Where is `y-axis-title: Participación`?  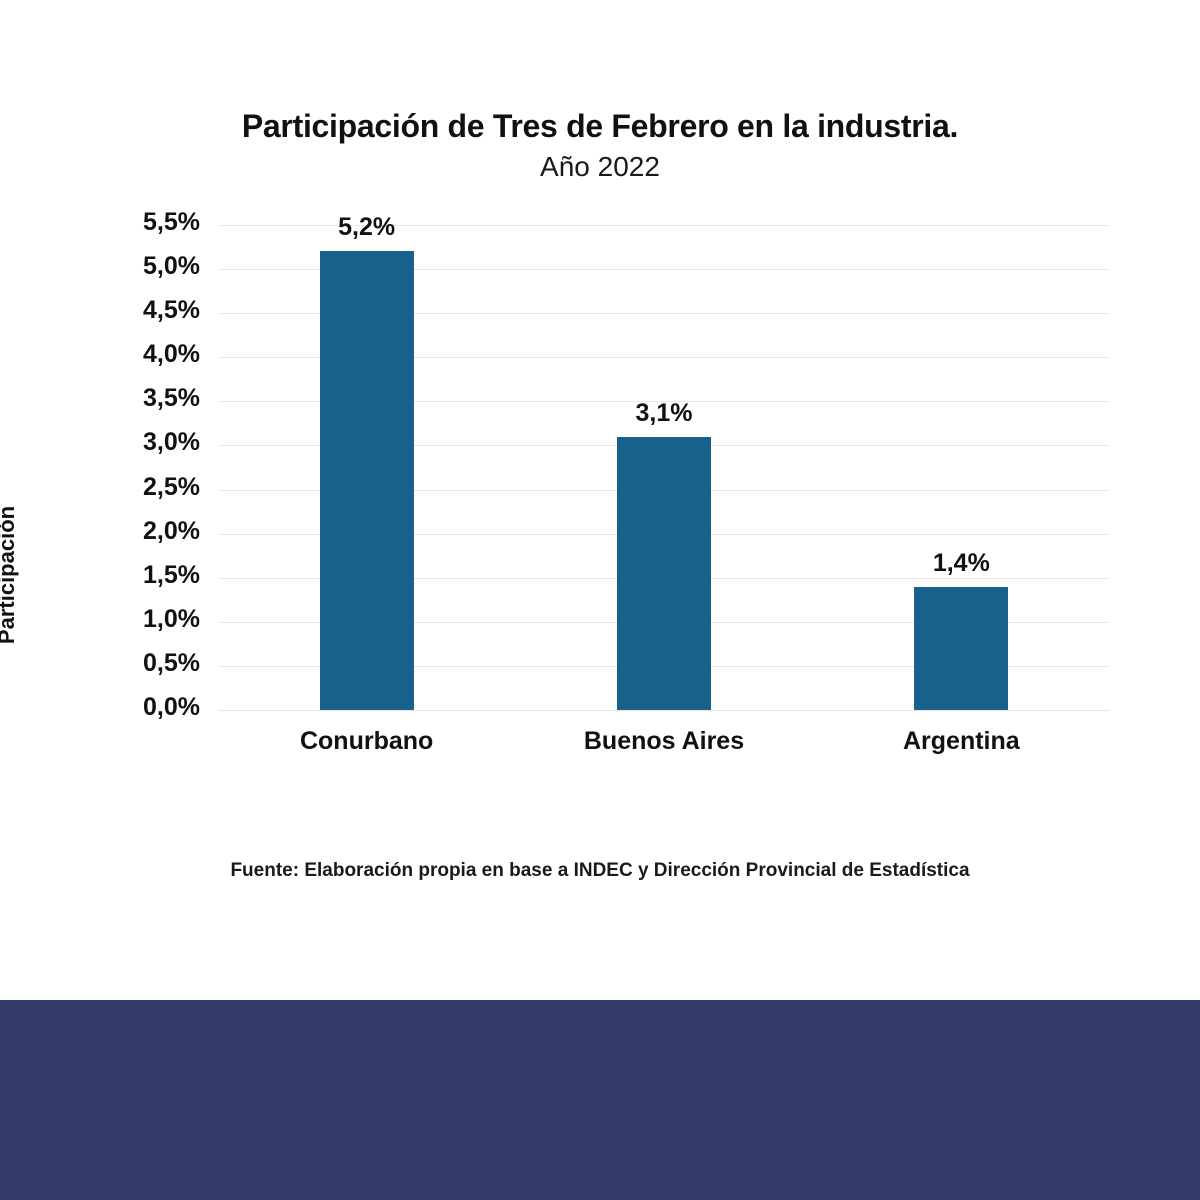 y-axis-title: Participación is located at coordinates (9, 575).